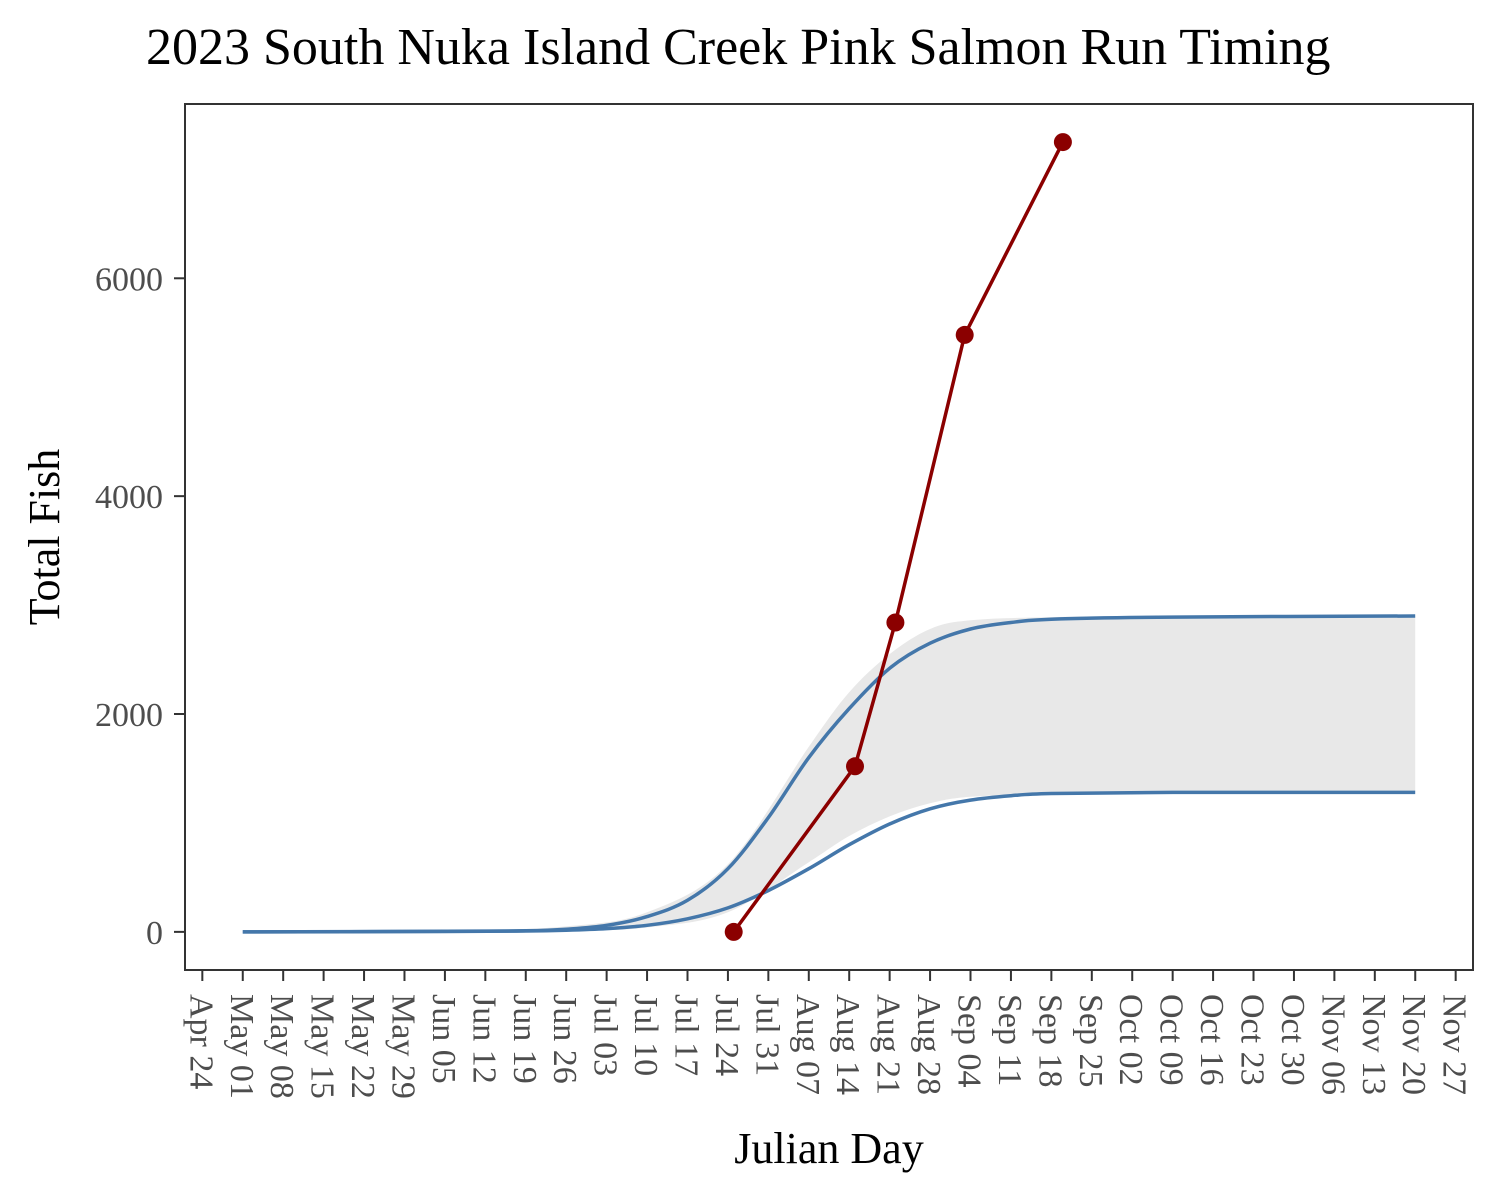 This screenshot has width=1500, height=1200. What do you see at coordinates (1130, 1040) in the screenshot?
I see `x-tick-label-24: Oct 02` at bounding box center [1130, 1040].